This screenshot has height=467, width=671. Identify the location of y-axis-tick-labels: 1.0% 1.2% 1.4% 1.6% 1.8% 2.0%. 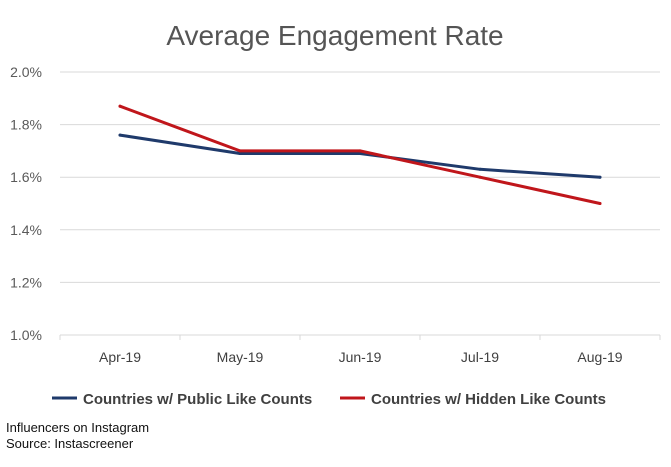
(26, 203).